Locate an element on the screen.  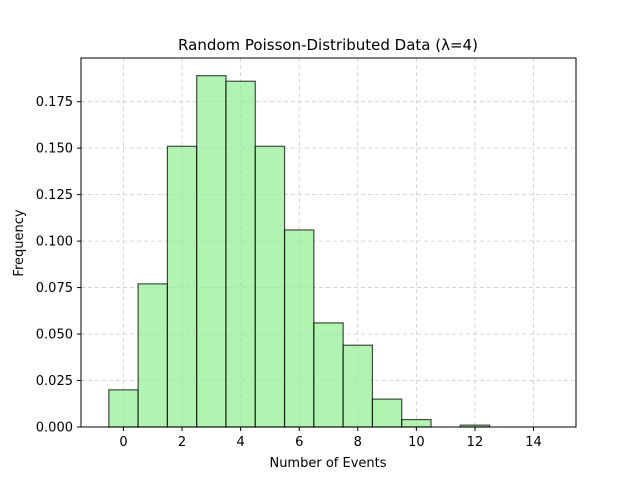
x-tick-label: 10 is located at coordinates (416, 442).